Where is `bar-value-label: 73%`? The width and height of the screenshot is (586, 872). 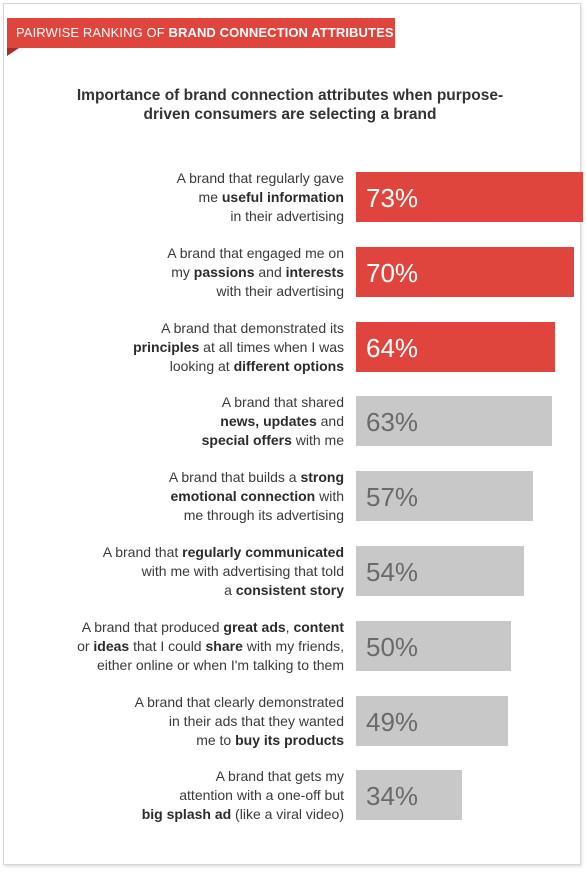 bar-value-label: 73% is located at coordinates (392, 198).